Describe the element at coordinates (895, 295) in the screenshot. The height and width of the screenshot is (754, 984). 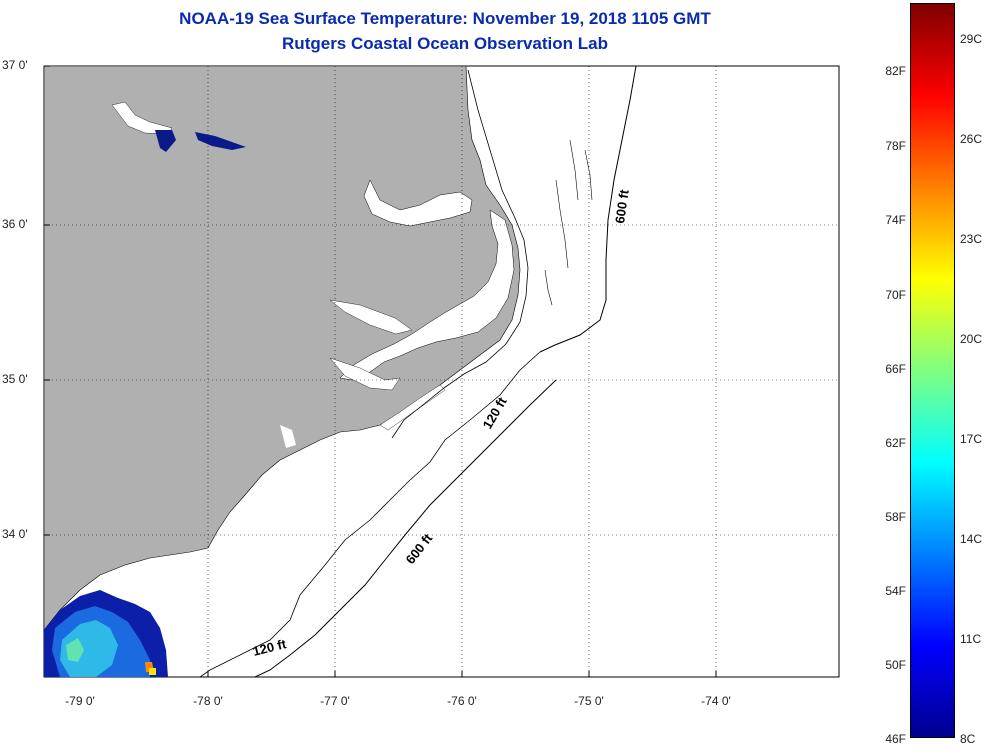
I see `colorbar-f-70: 70F` at that location.